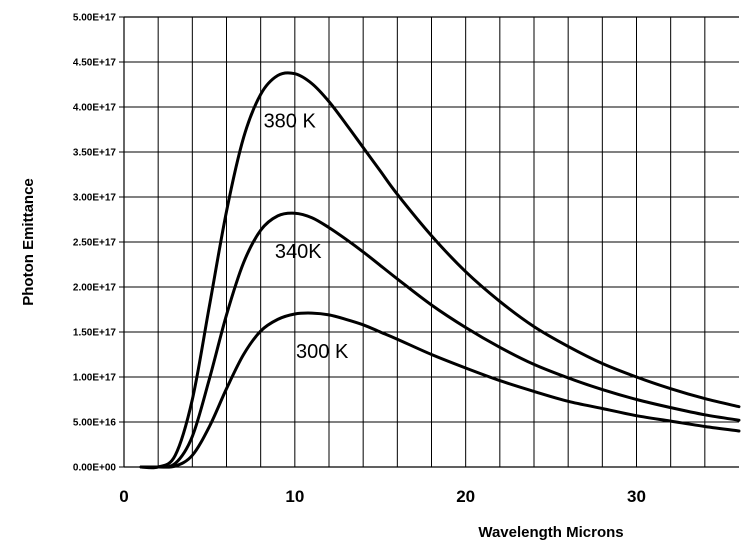 The height and width of the screenshot is (551, 749). I want to click on x-tick-label: 10, so click(294, 496).